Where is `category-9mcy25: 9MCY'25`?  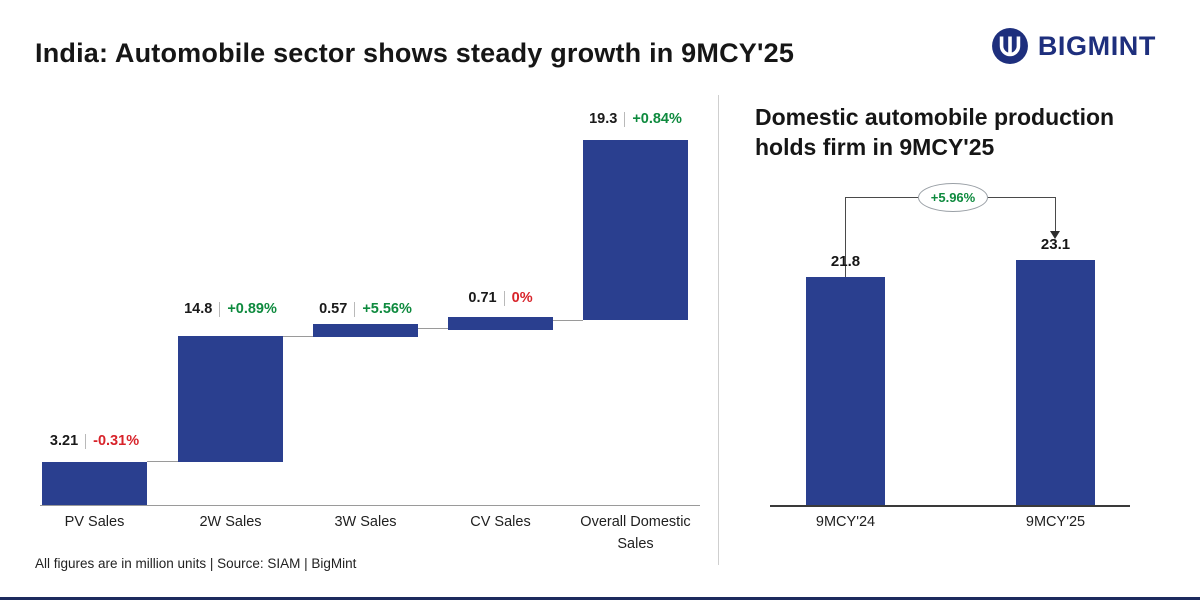 category-9mcy25: 9MCY'25 is located at coordinates (1055, 522).